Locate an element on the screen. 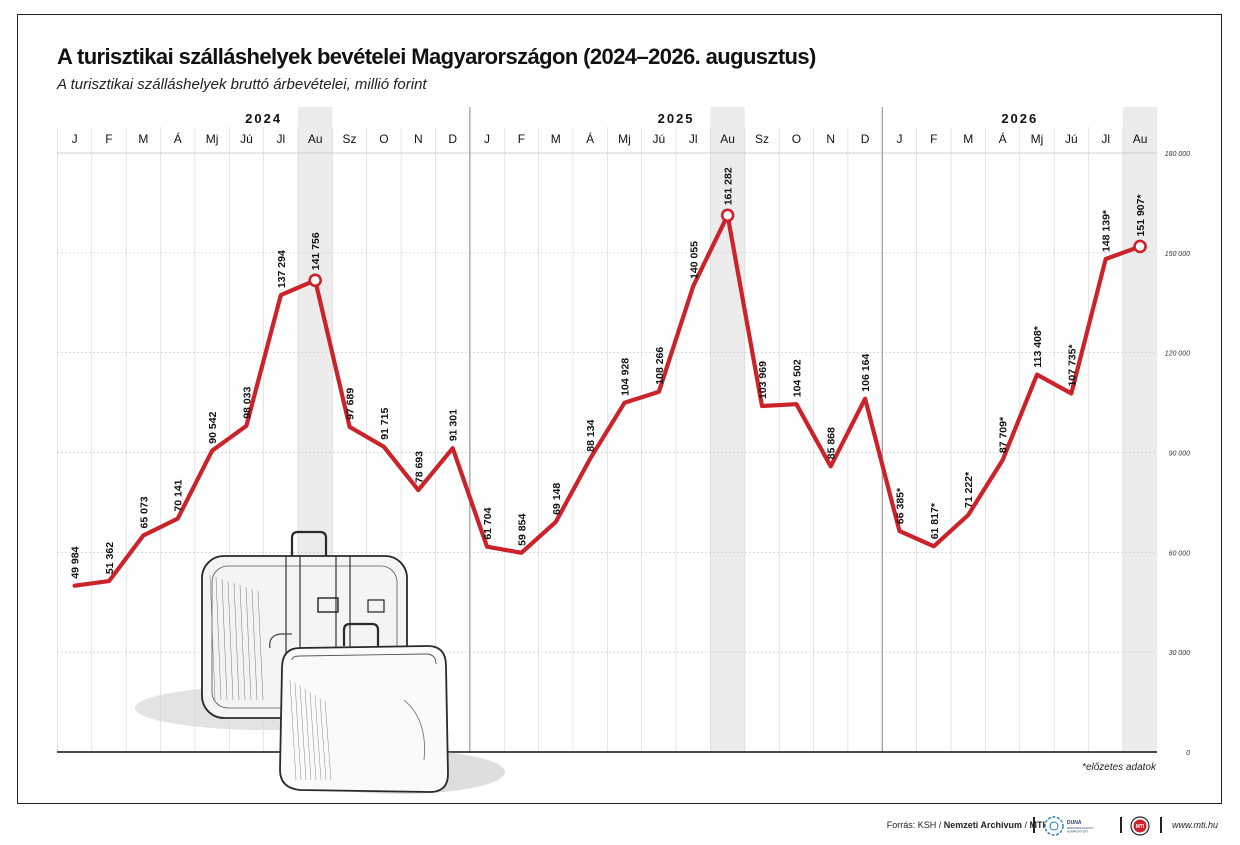  data-label: 91 301 is located at coordinates (454, 425).